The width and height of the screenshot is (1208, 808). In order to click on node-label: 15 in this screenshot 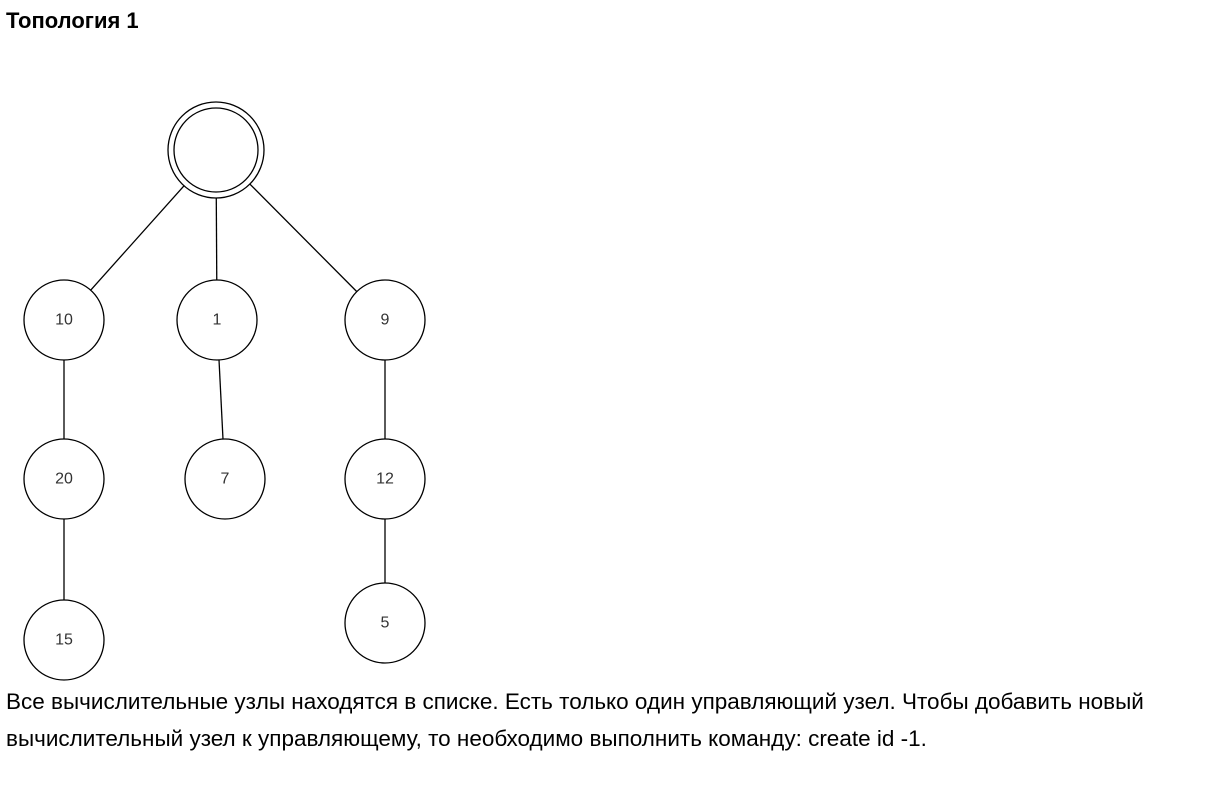, I will do `click(64, 640)`.